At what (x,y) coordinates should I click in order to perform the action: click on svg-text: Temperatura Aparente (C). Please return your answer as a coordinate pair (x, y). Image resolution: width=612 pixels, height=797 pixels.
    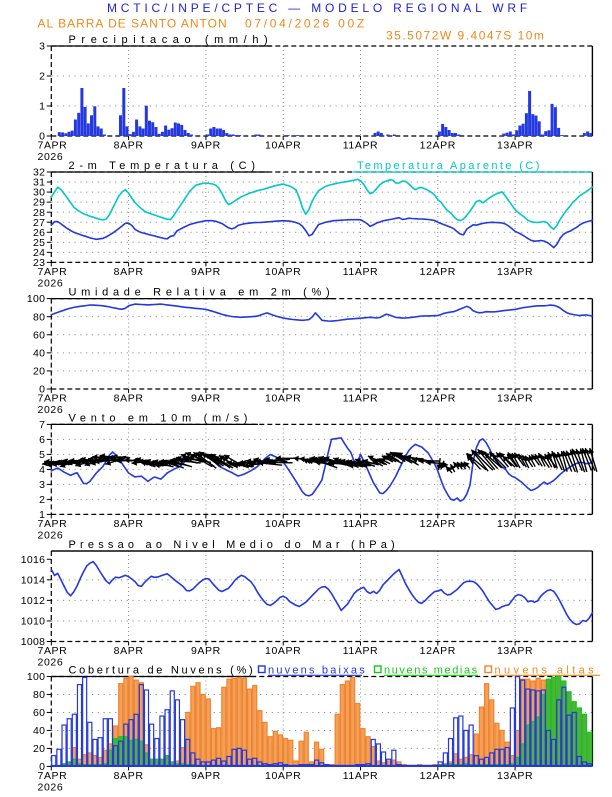
    Looking at the image, I should click on (449, 166).